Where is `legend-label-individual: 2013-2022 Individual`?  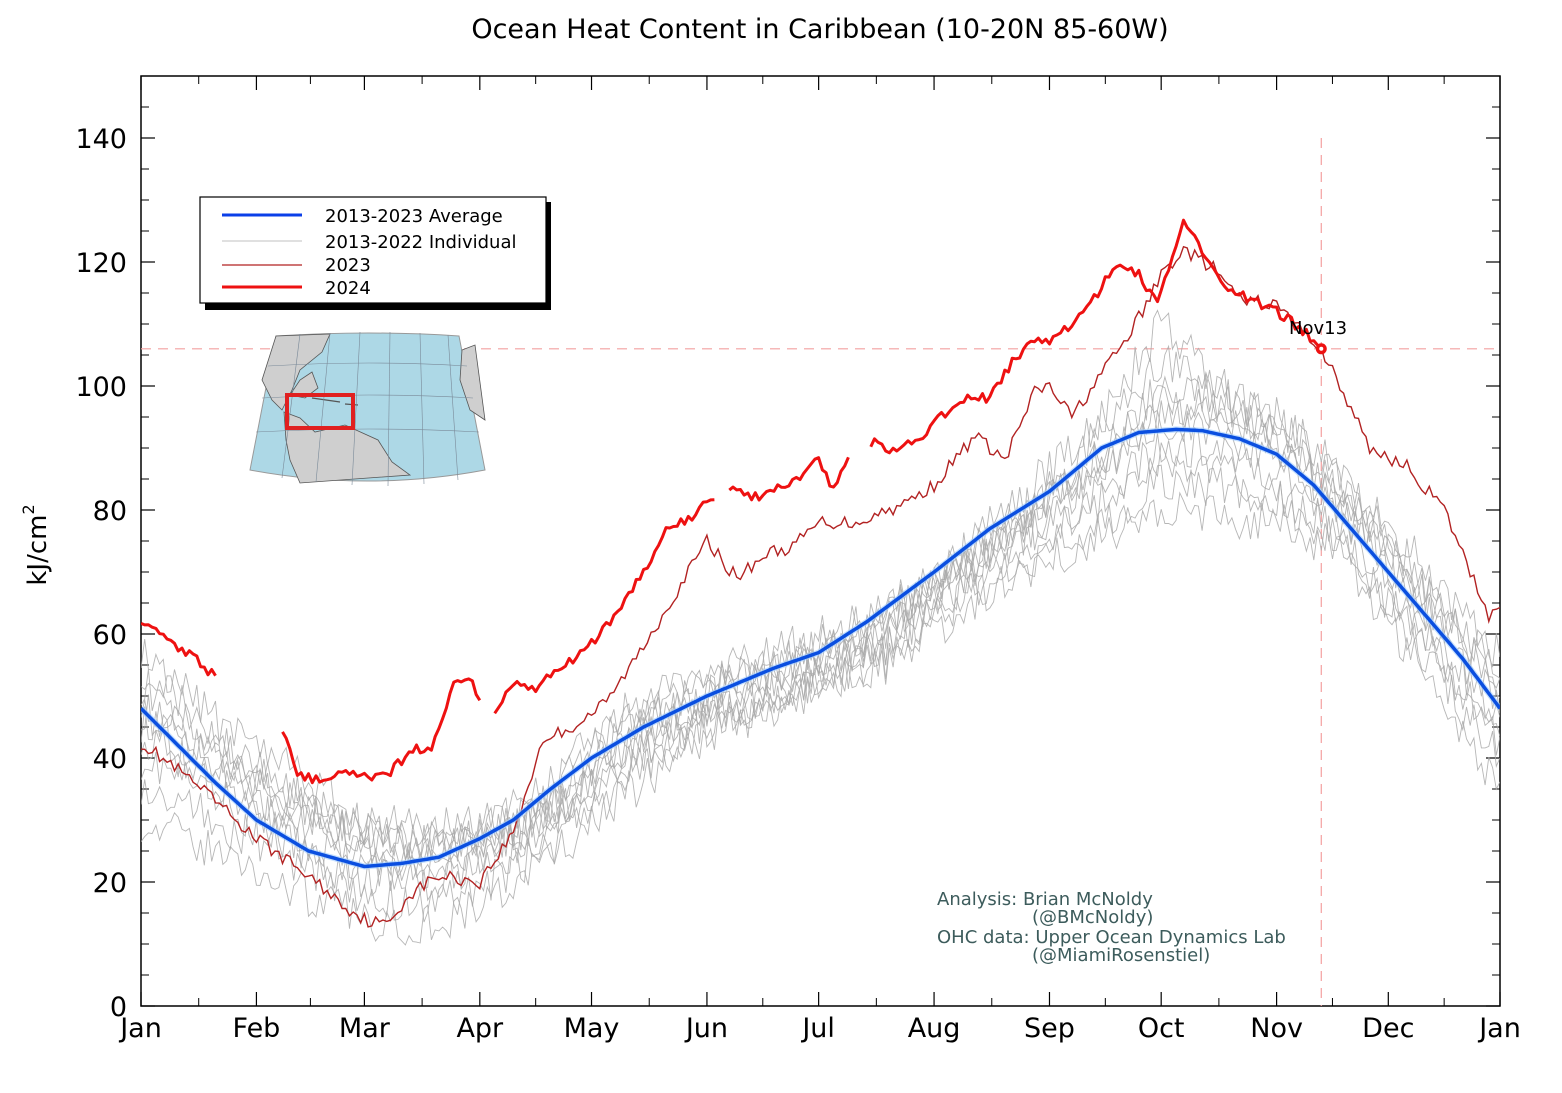 legend-label-individual: 2013-2022 Individual is located at coordinates (421, 242).